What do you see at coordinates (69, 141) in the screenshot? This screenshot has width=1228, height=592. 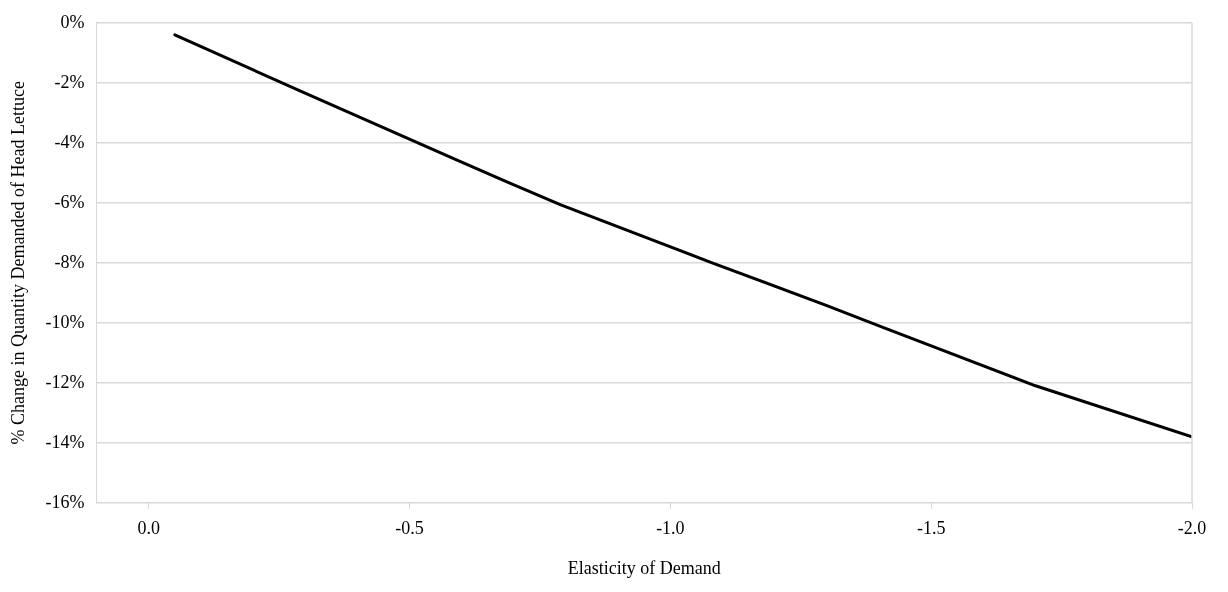 I see `y-tick-label: -4%` at bounding box center [69, 141].